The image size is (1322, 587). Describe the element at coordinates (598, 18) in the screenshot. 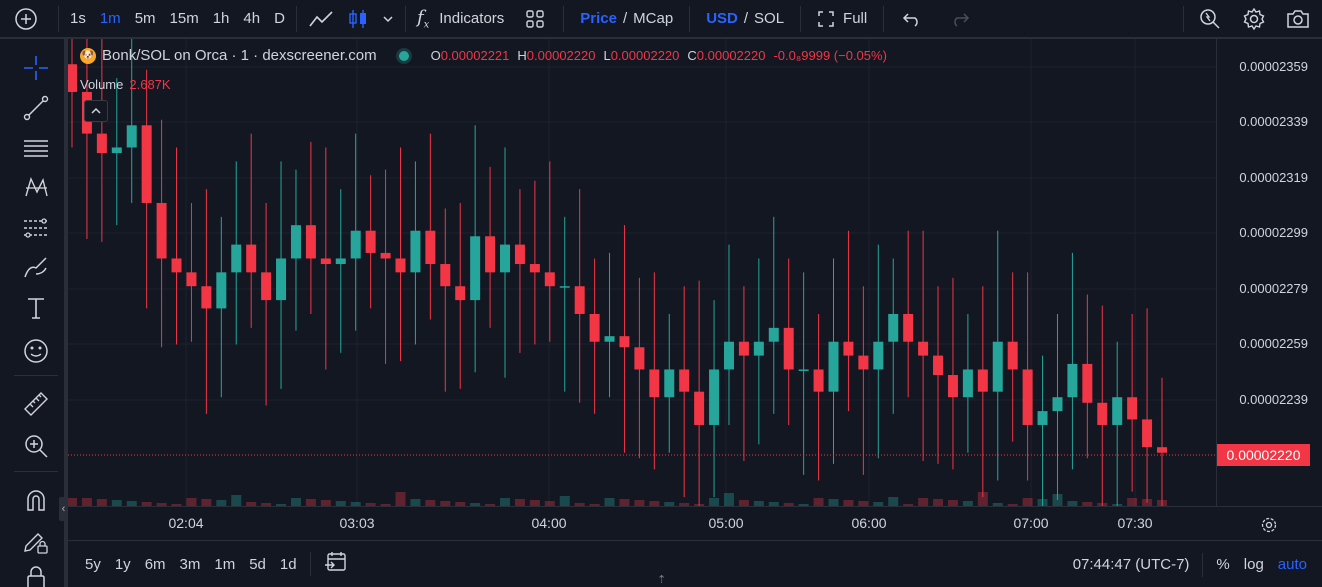

I see `price-option: Price` at that location.